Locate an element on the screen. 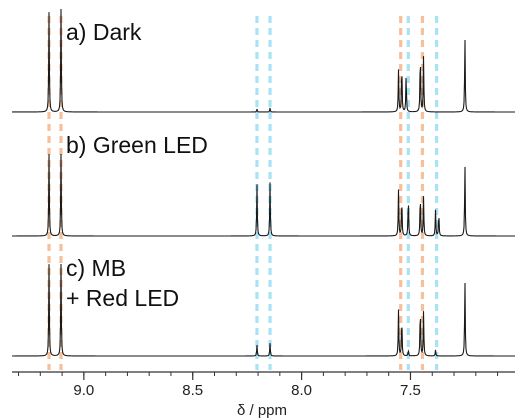 This screenshot has height=420, width=515. panel-label: + Red LED is located at coordinates (122, 298).